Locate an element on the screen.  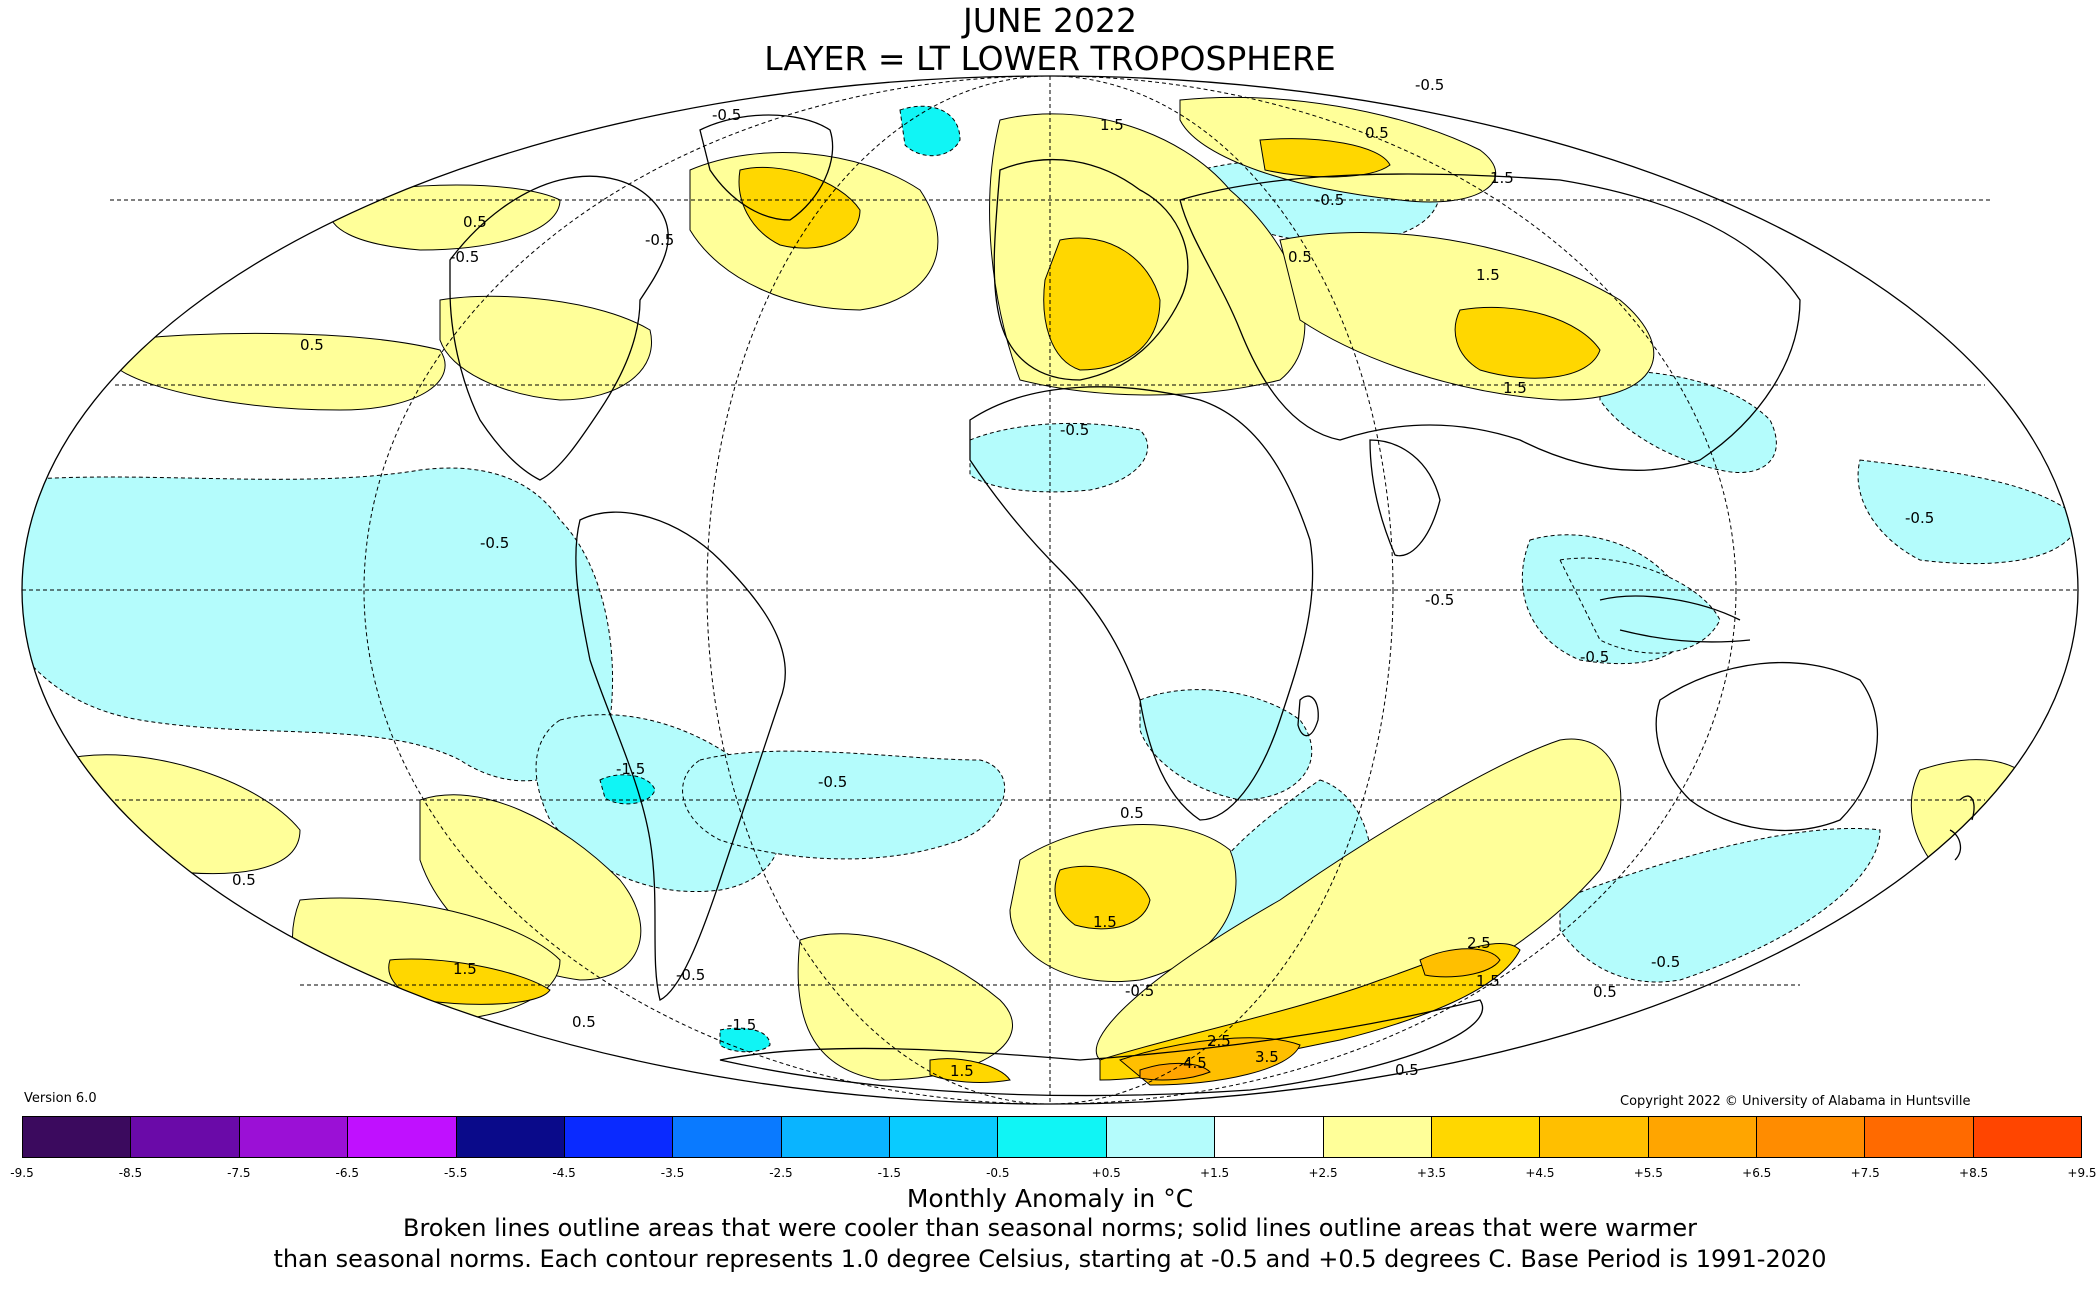
color-scale-tick-label: +9.5 is located at coordinates (2082, 1173).